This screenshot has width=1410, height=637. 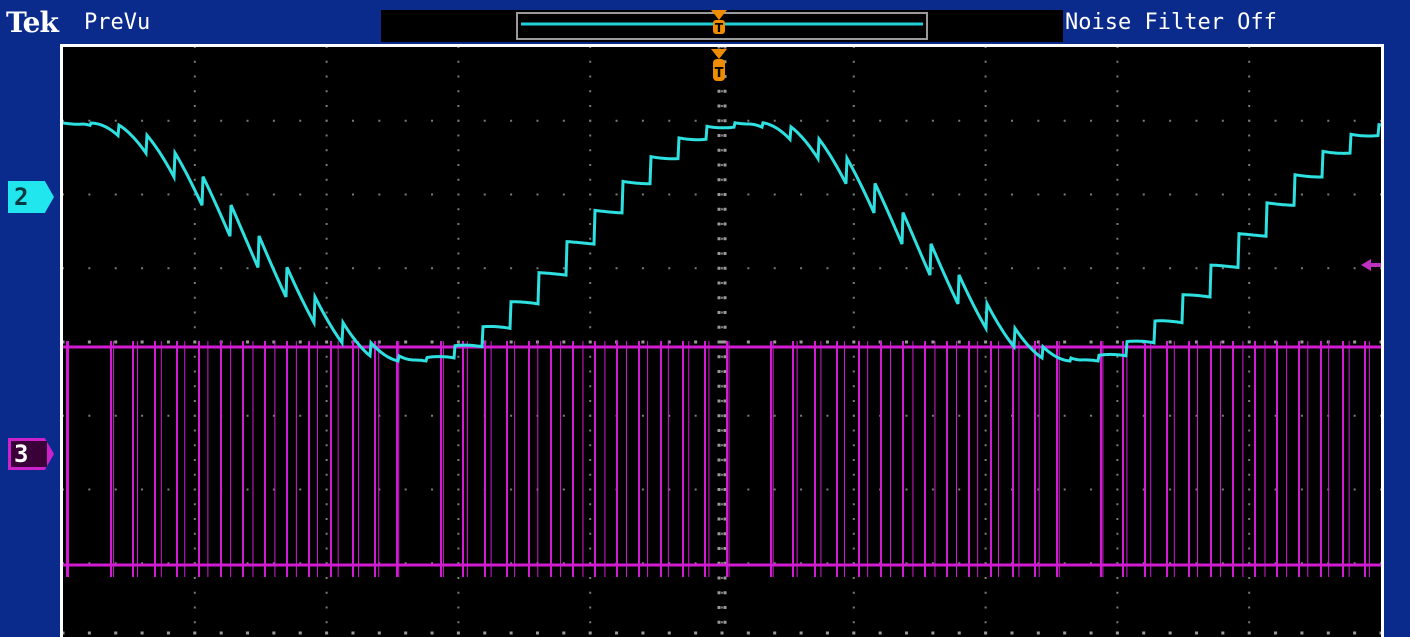 I want to click on record-view-bar: T, so click(x=722, y=26).